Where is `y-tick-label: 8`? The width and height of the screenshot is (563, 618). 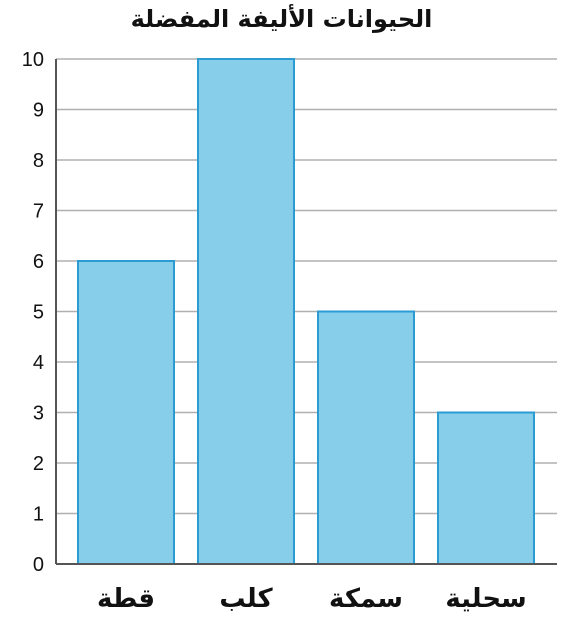 y-tick-label: 8 is located at coordinates (38, 161).